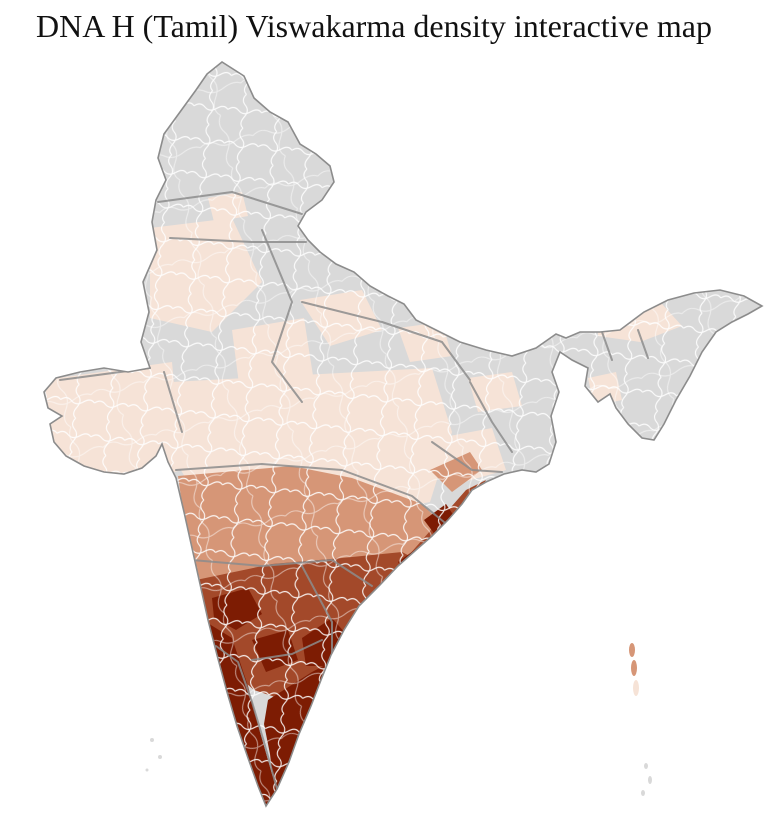 The height and width of the screenshot is (813, 770). I want to click on lakshadweep-islands, so click(154, 755).